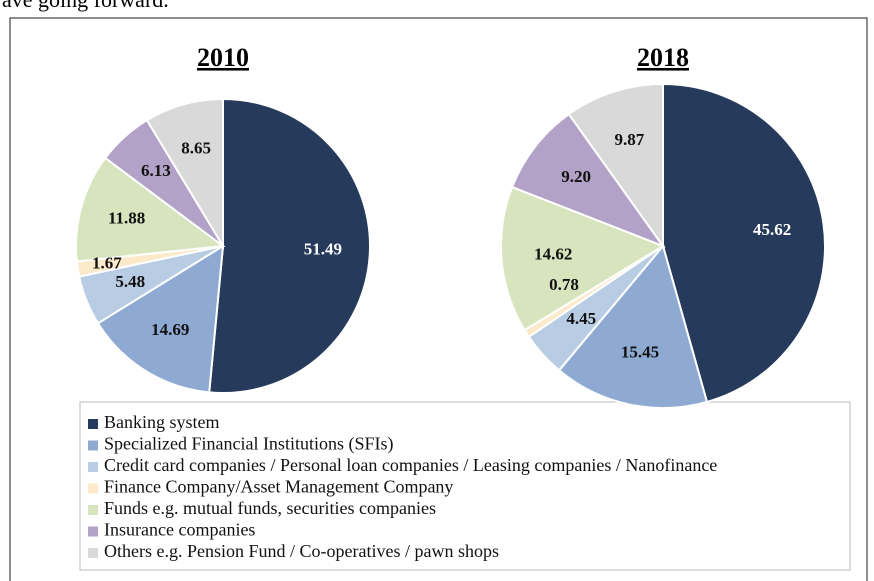 Image resolution: width=874 pixels, height=581 pixels. I want to click on data-label: 15.45, so click(640, 352).